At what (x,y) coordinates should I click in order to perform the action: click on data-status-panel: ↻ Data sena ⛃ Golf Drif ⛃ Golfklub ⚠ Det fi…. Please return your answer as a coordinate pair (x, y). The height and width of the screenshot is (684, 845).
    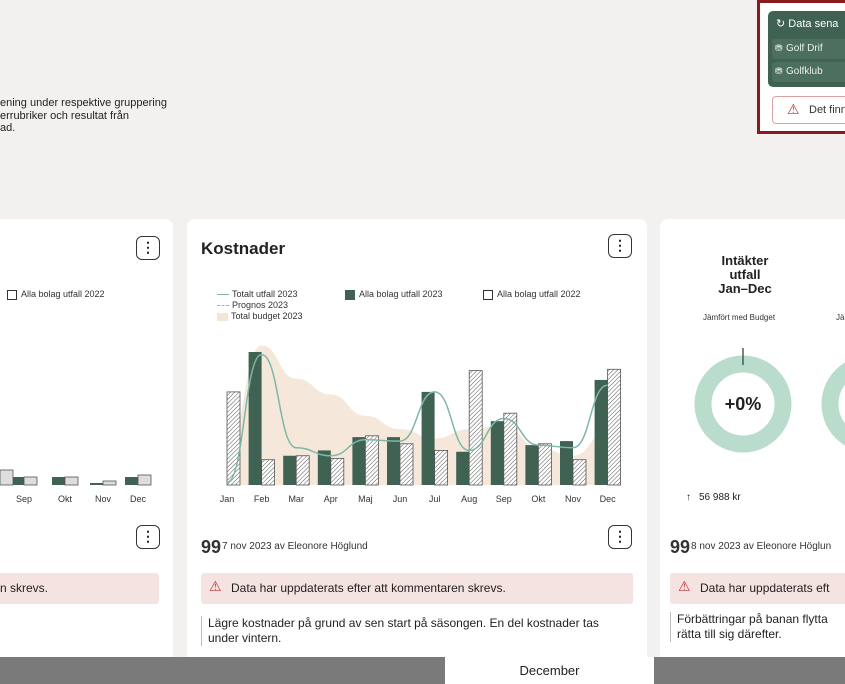
    Looking at the image, I should click on (801, 67).